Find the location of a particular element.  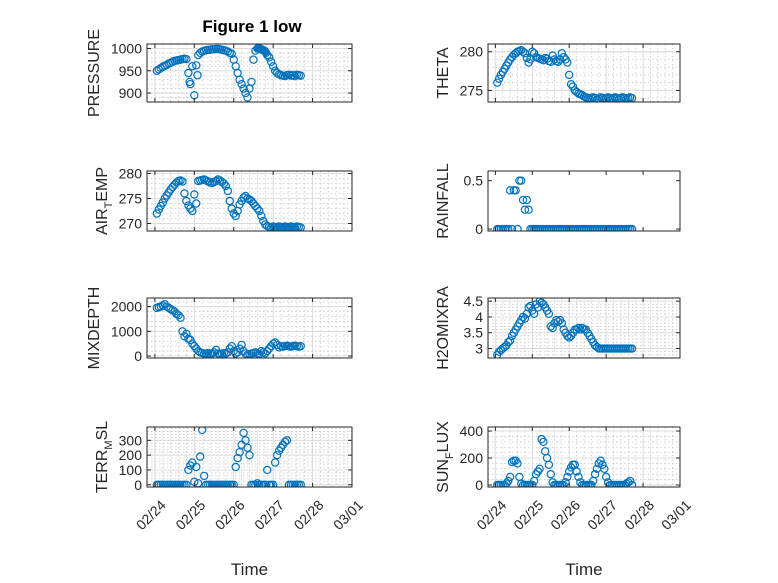

grid is located at coordinates (584, 457).